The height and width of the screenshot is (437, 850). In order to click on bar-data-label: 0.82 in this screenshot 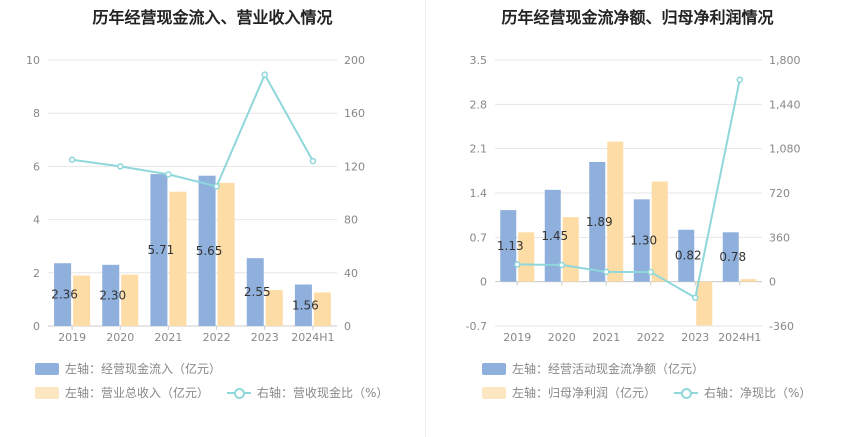, I will do `click(688, 256)`.